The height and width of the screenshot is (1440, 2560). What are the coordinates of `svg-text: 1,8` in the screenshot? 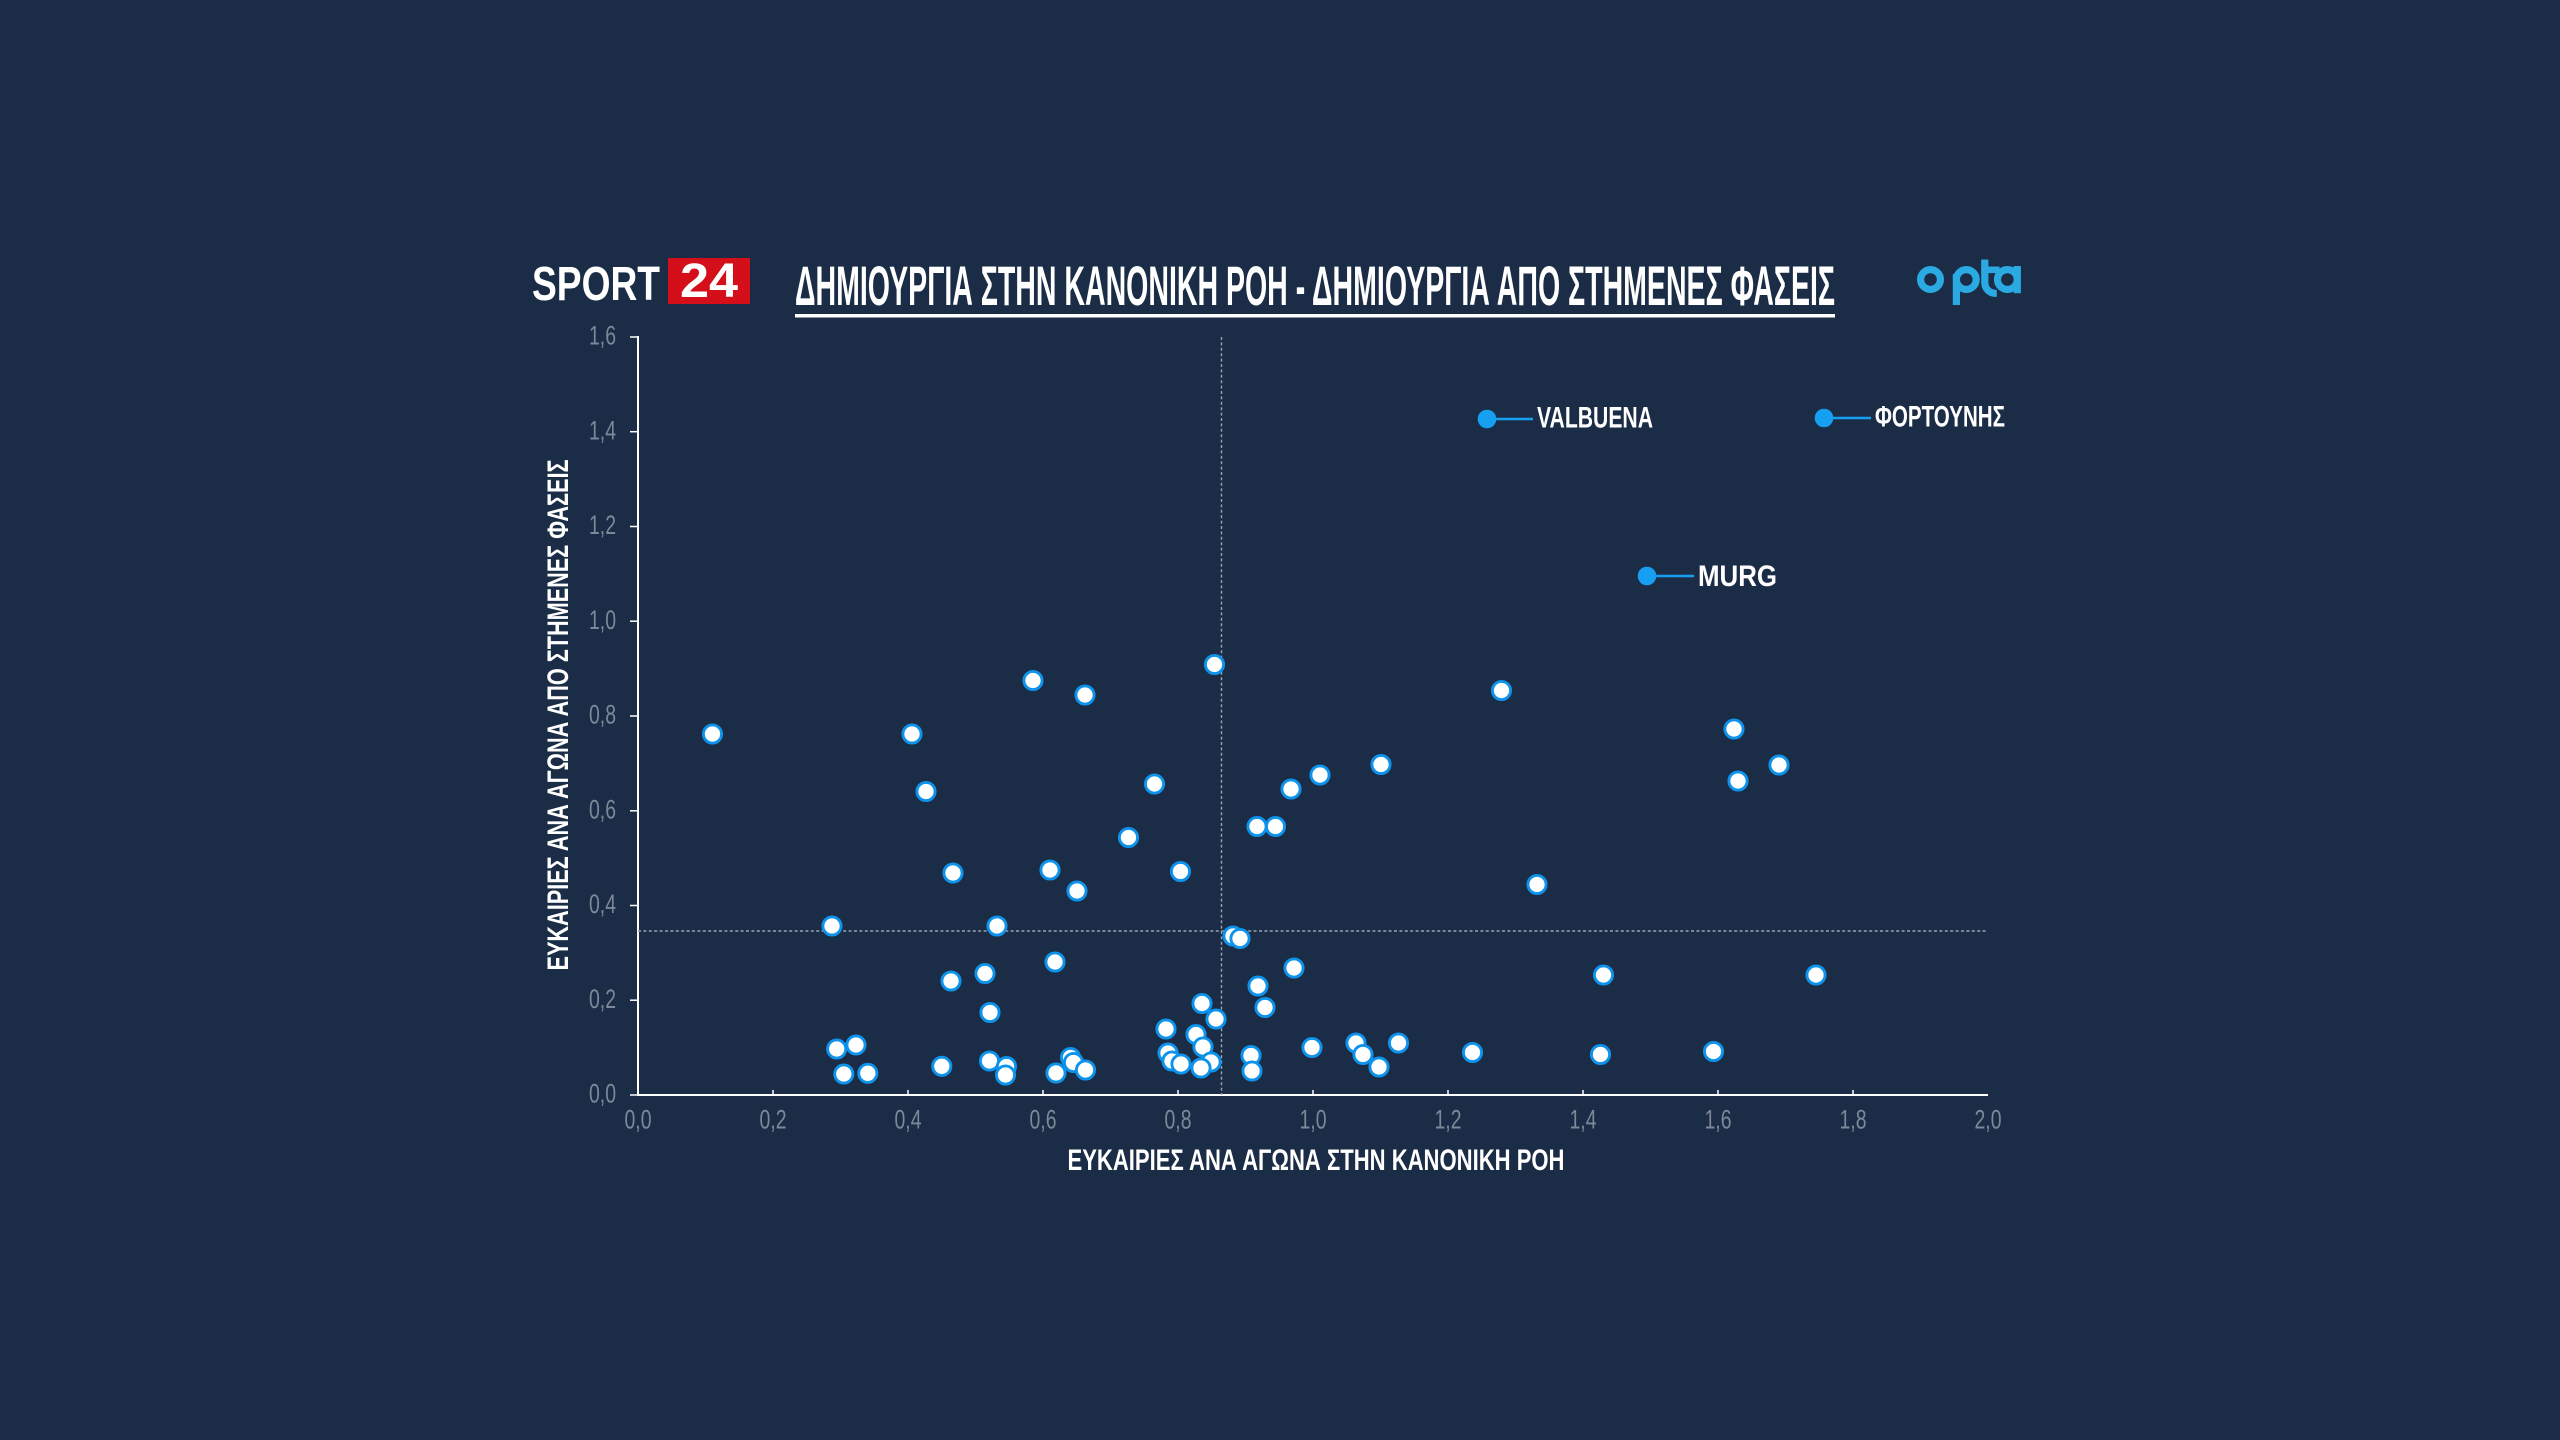 It's located at (1853, 1120).